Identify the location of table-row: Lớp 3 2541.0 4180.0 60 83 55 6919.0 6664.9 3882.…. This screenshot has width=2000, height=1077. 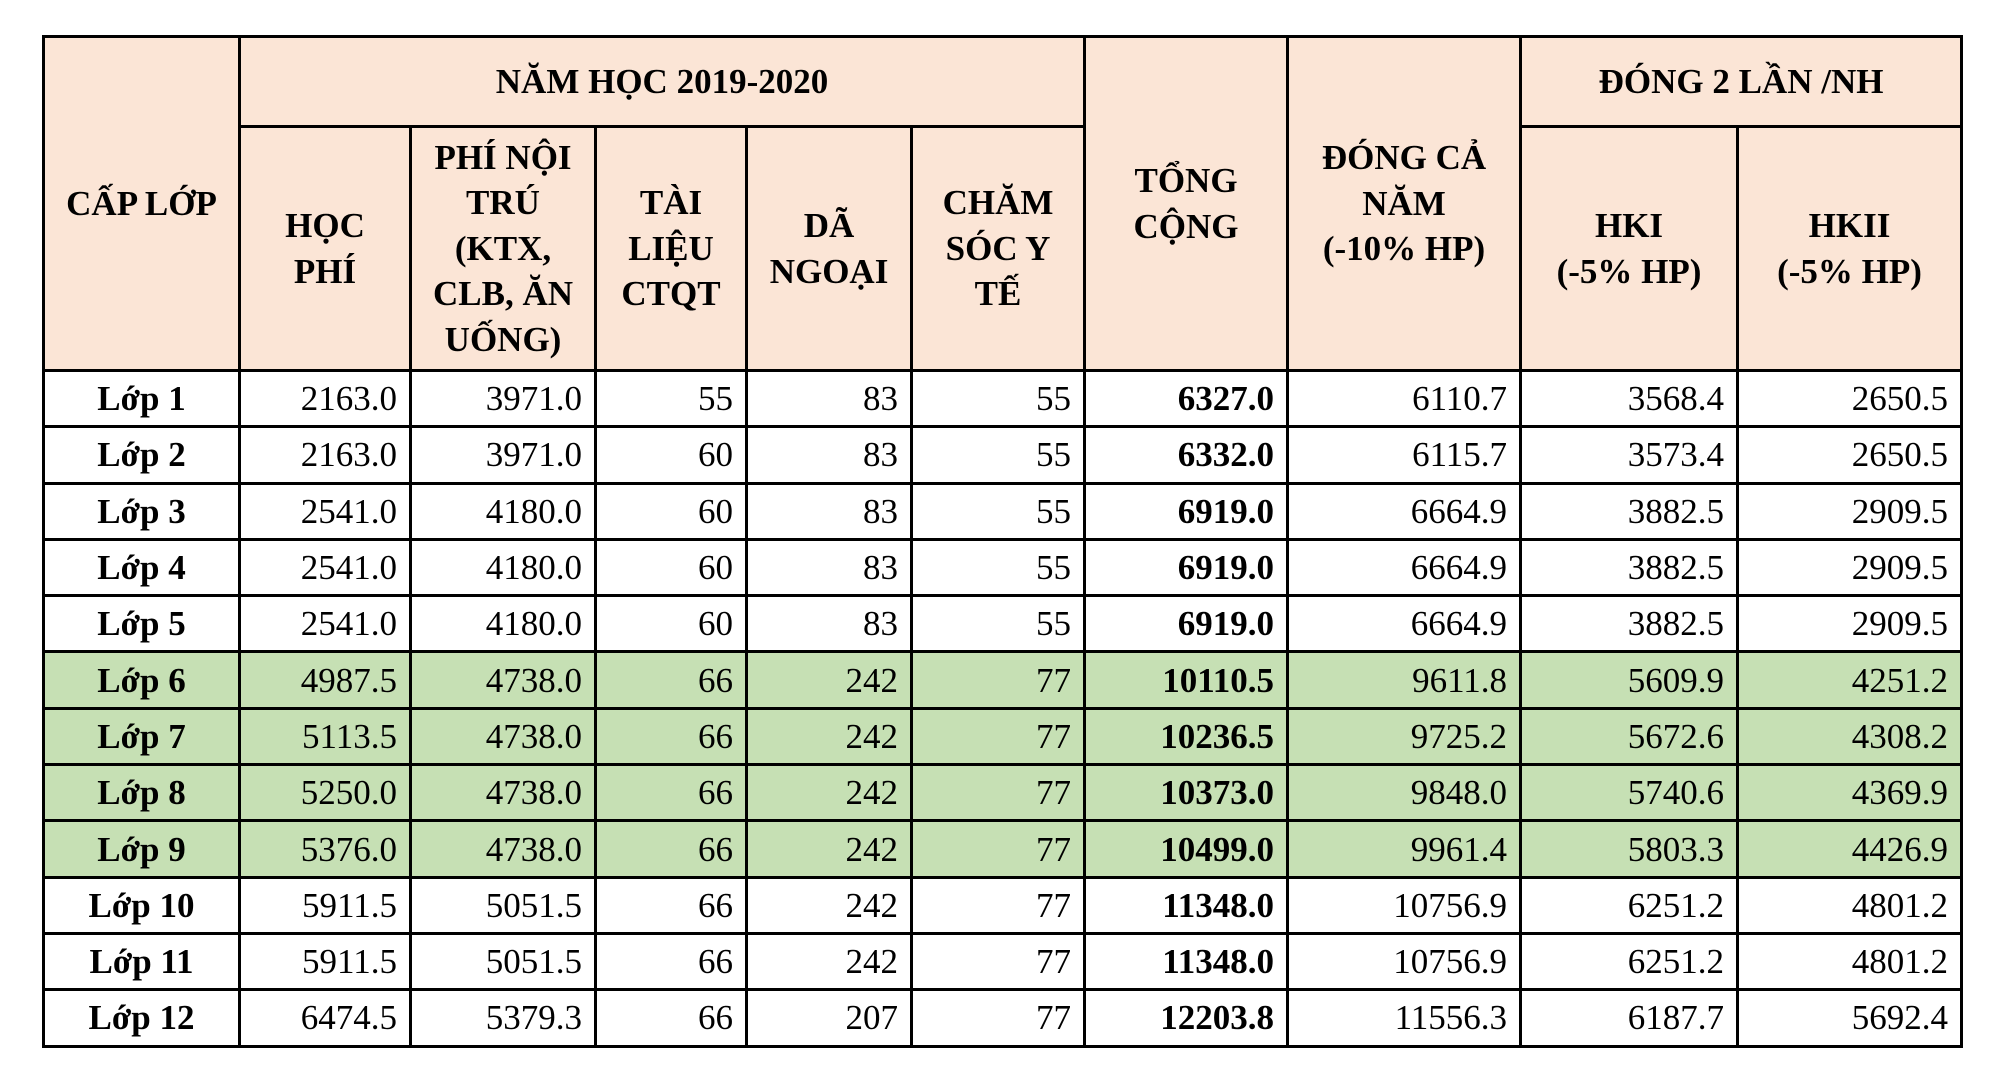
(1003, 511).